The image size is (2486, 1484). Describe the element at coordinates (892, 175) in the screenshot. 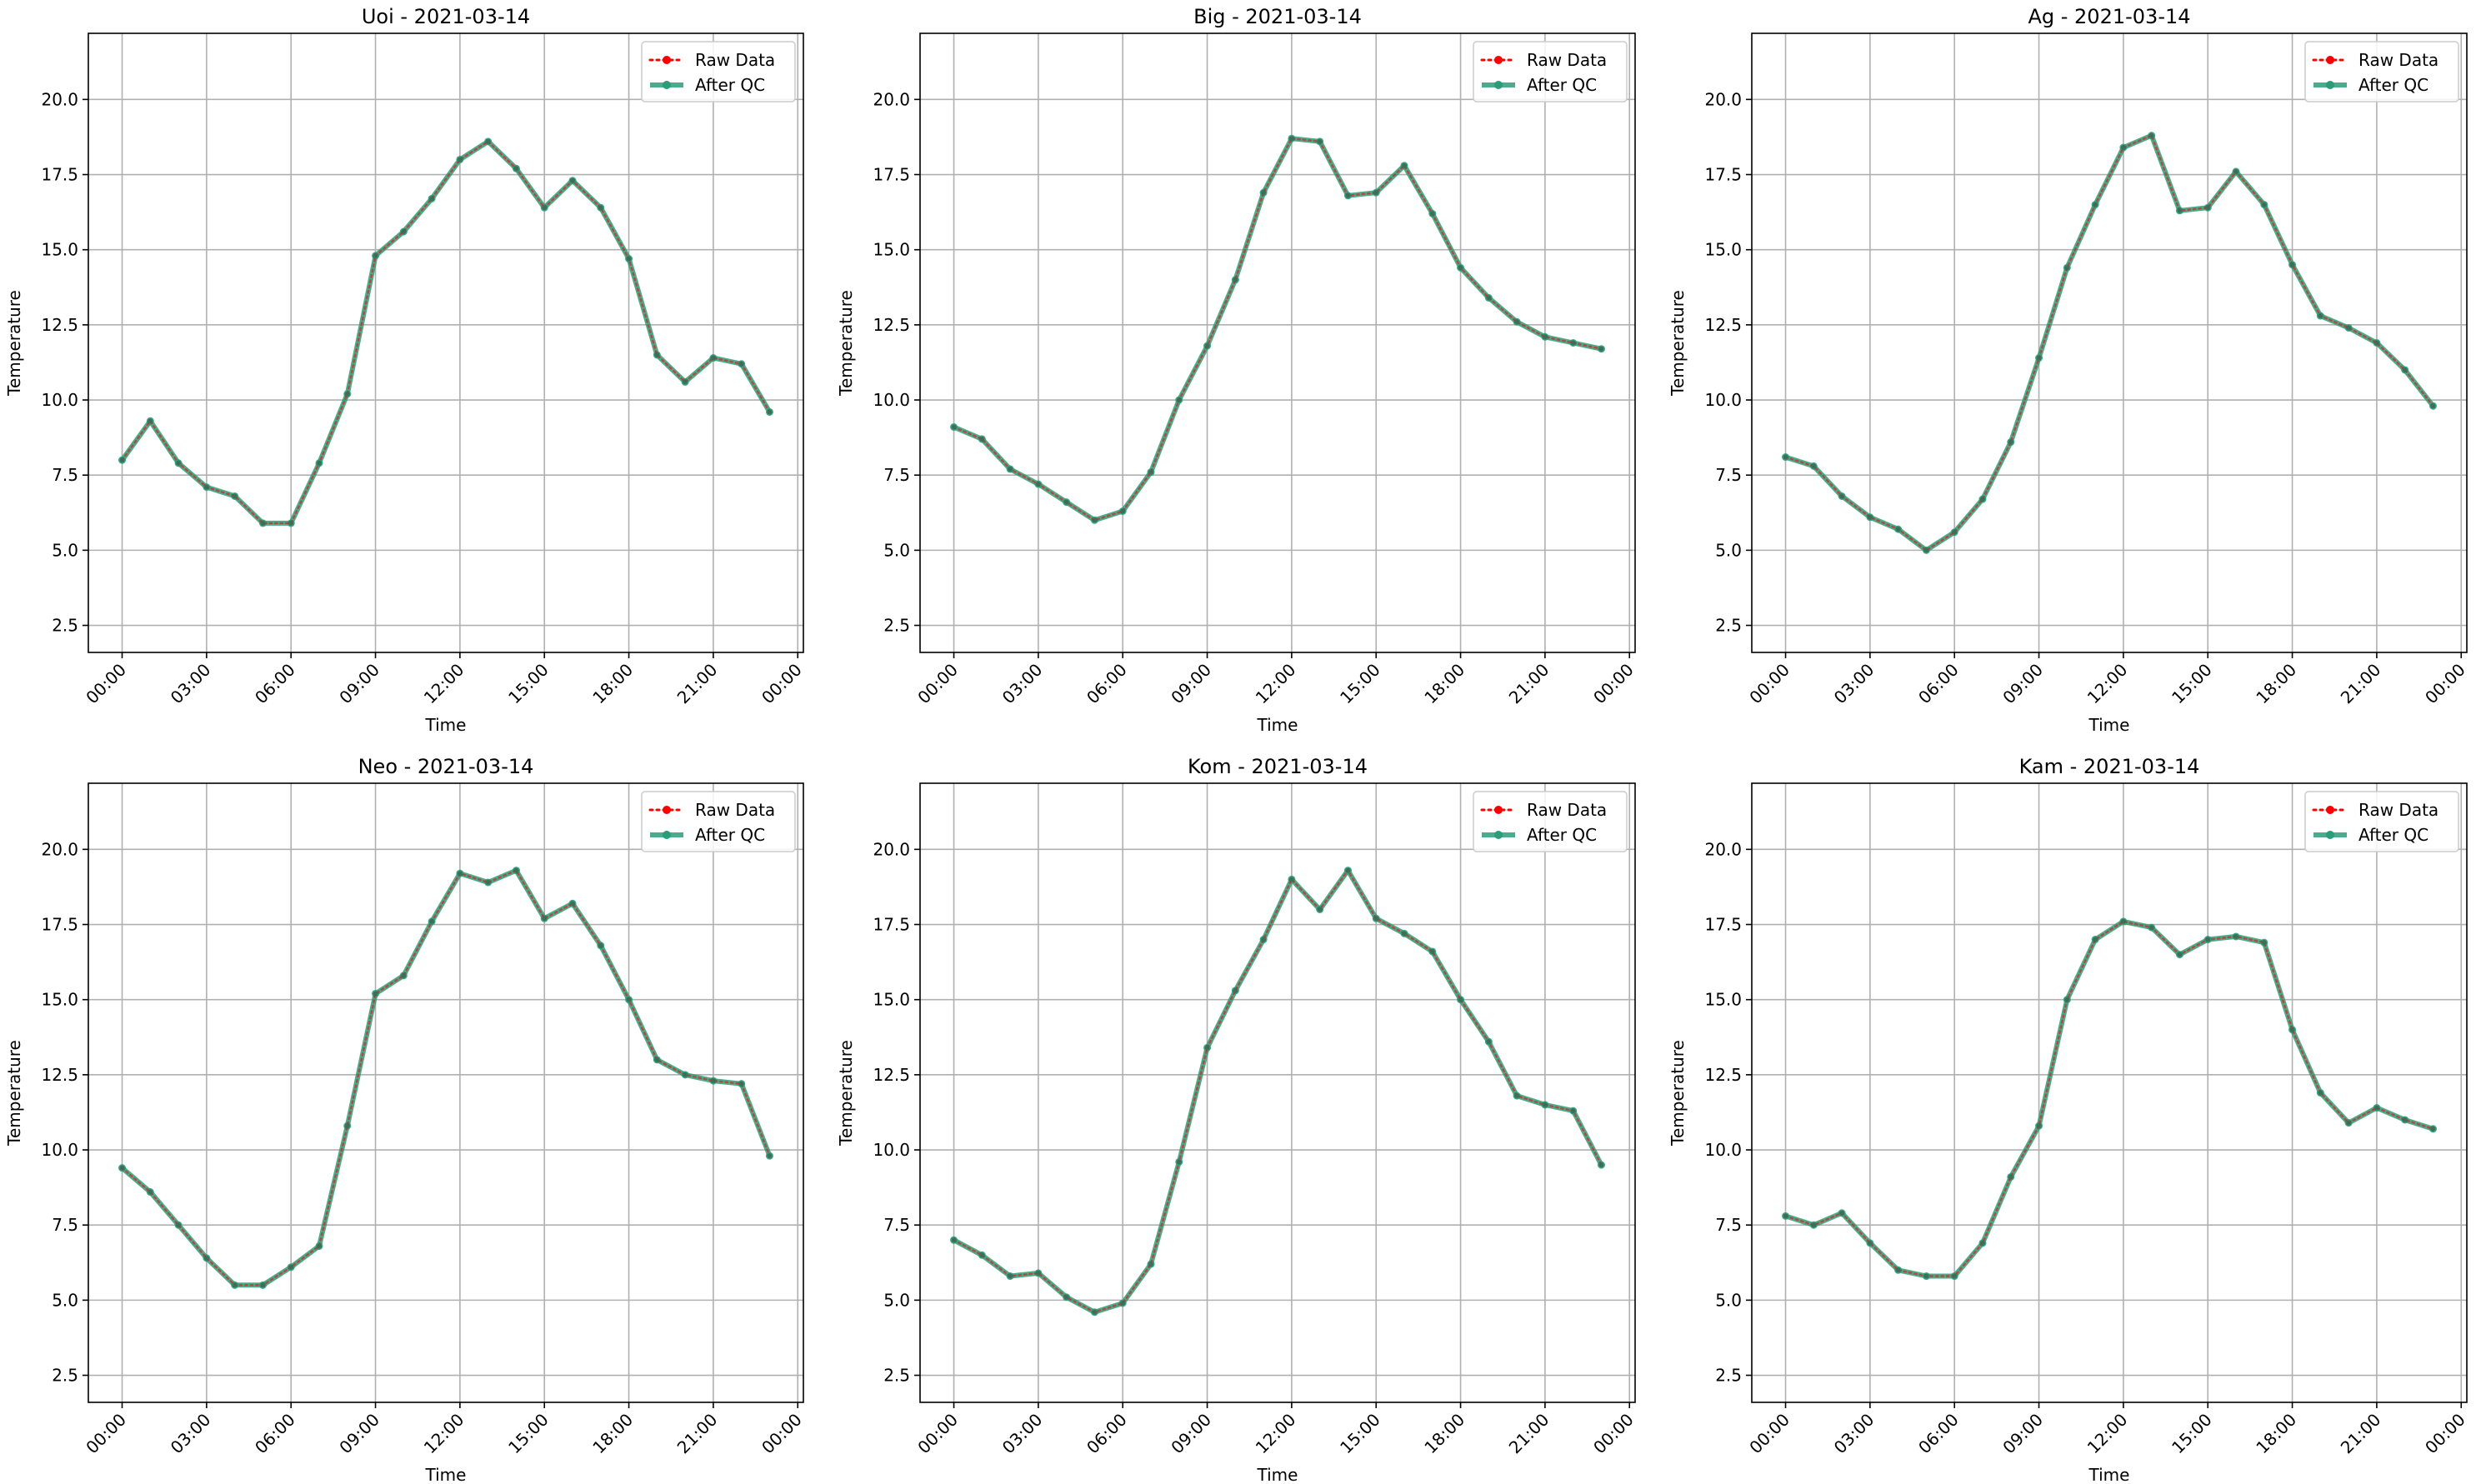

I see `y-tick-label: 17.5` at that location.